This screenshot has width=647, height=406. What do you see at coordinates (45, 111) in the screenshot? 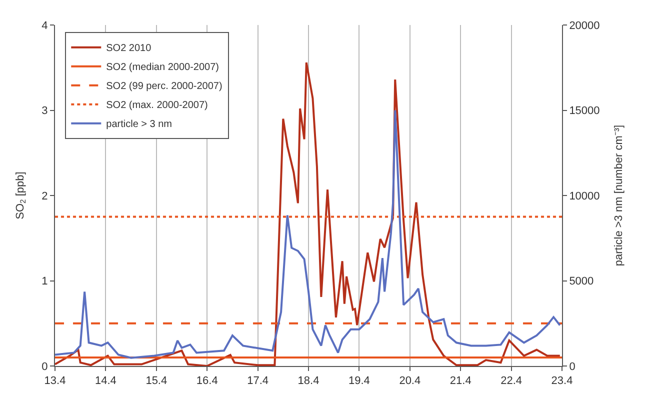
I see `y-tick-label: 3` at bounding box center [45, 111].